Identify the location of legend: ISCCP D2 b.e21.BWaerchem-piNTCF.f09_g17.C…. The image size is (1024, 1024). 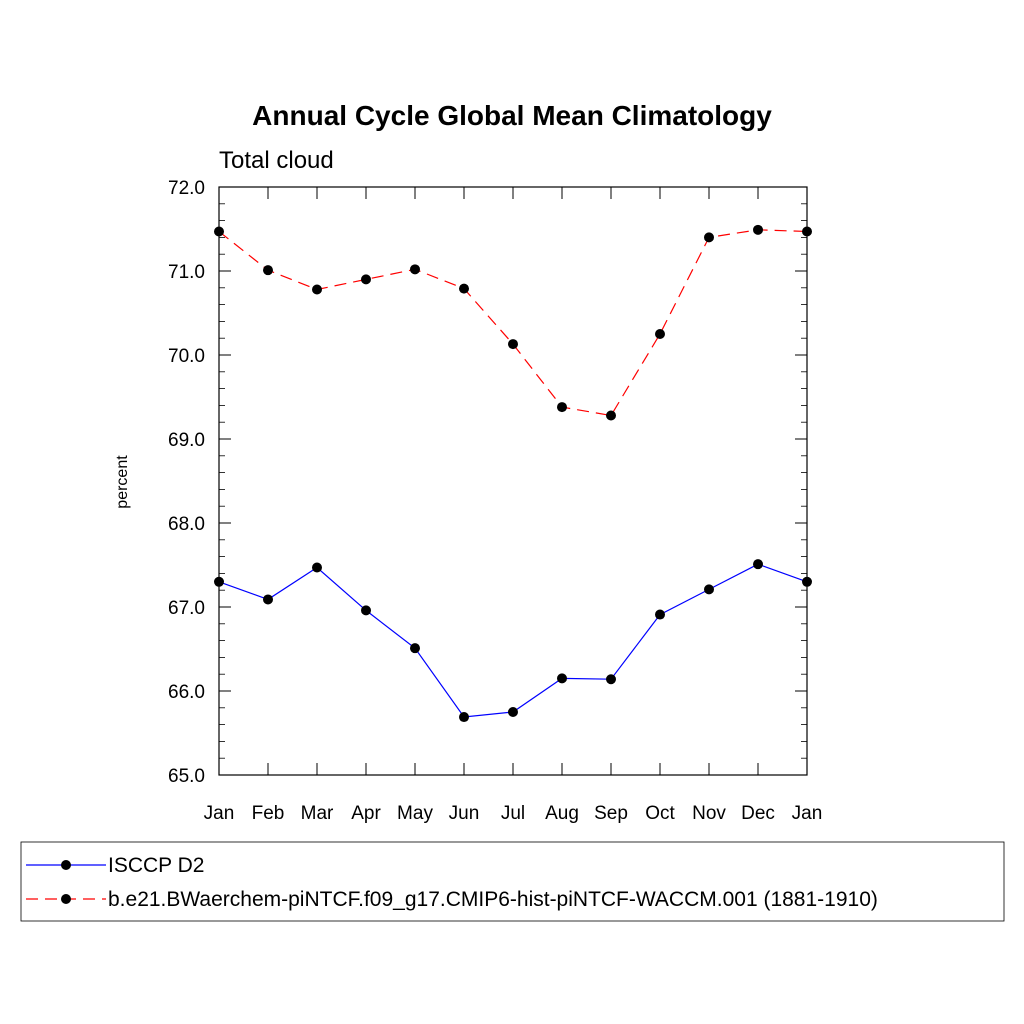
(512, 881).